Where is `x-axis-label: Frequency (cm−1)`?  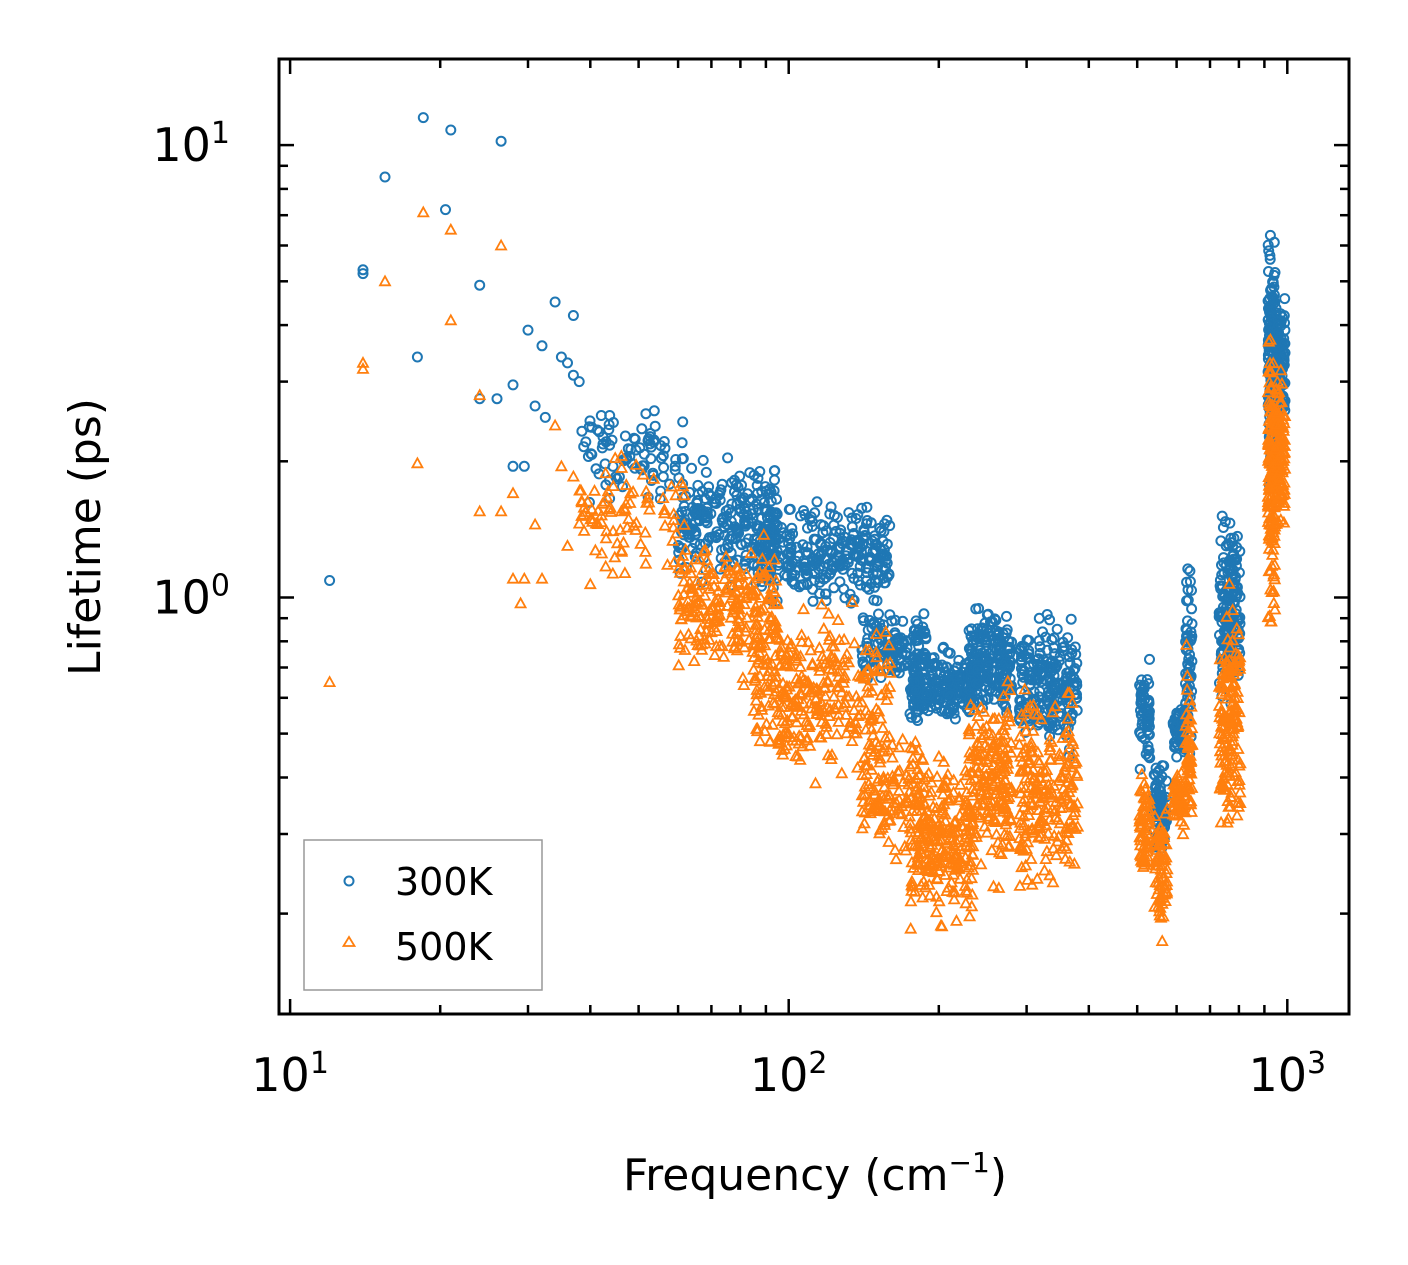
x-axis-label: Frequency (cm−1) is located at coordinates (815, 1173).